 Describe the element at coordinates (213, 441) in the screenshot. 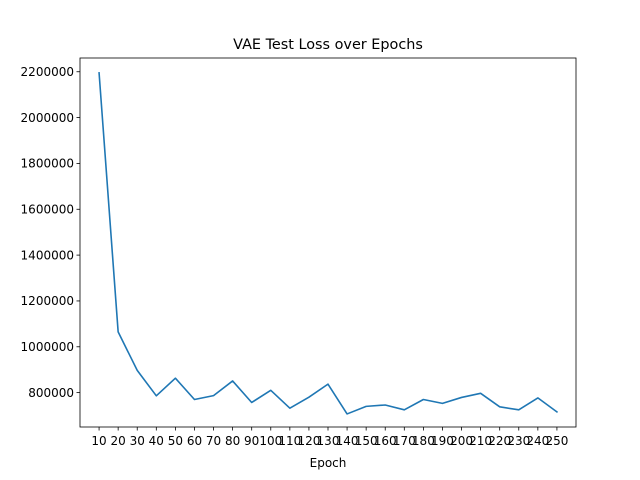

I see `x-tick-label: 70` at that location.